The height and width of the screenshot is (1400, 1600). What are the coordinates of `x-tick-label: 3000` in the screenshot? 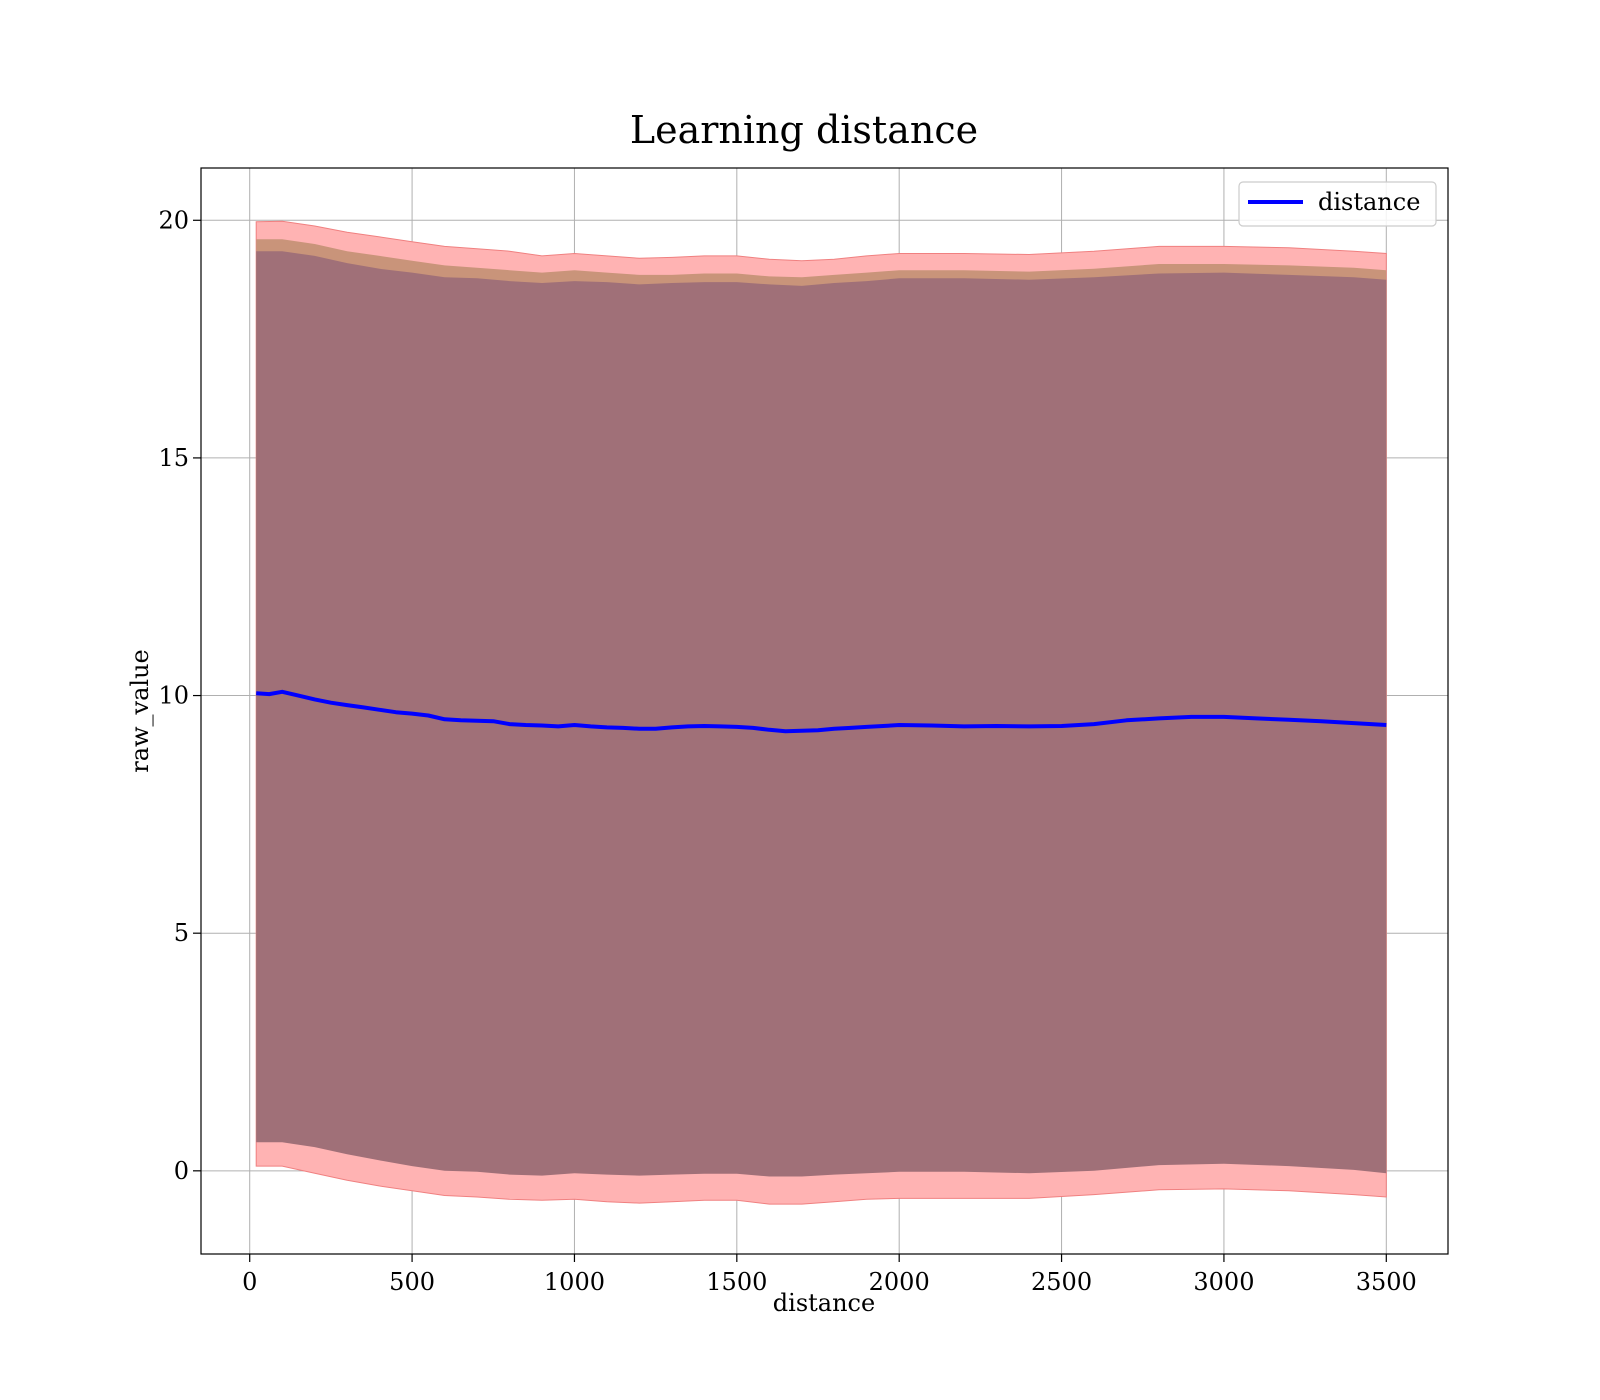 It's located at (1223, 1282).